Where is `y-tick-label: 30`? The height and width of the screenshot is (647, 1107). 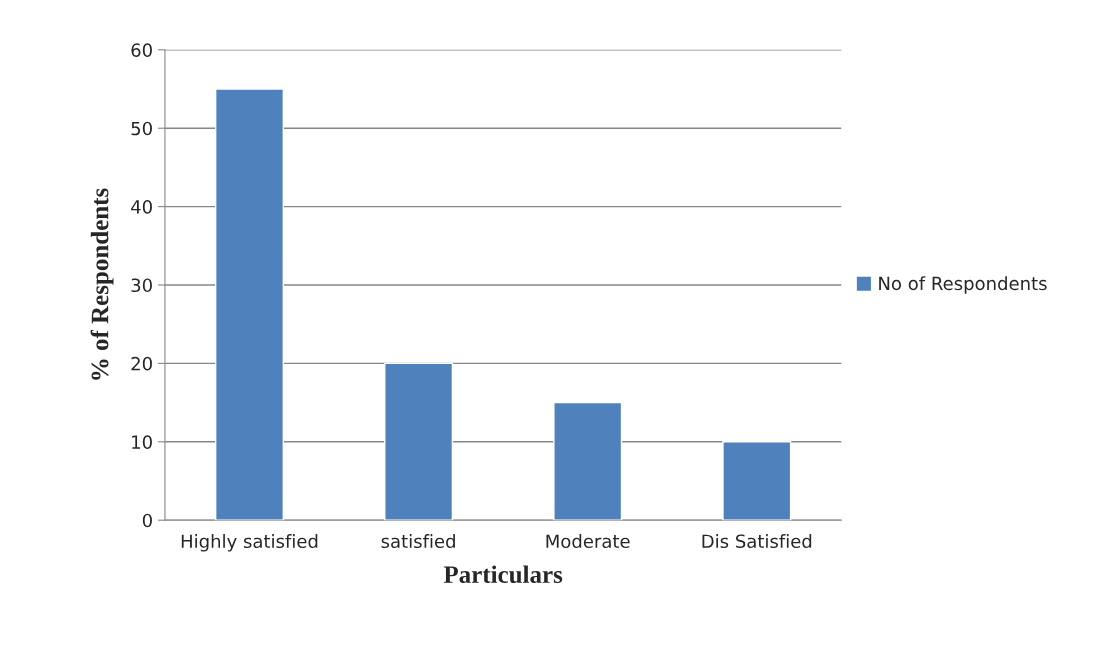
y-tick-label: 30 is located at coordinates (141, 285).